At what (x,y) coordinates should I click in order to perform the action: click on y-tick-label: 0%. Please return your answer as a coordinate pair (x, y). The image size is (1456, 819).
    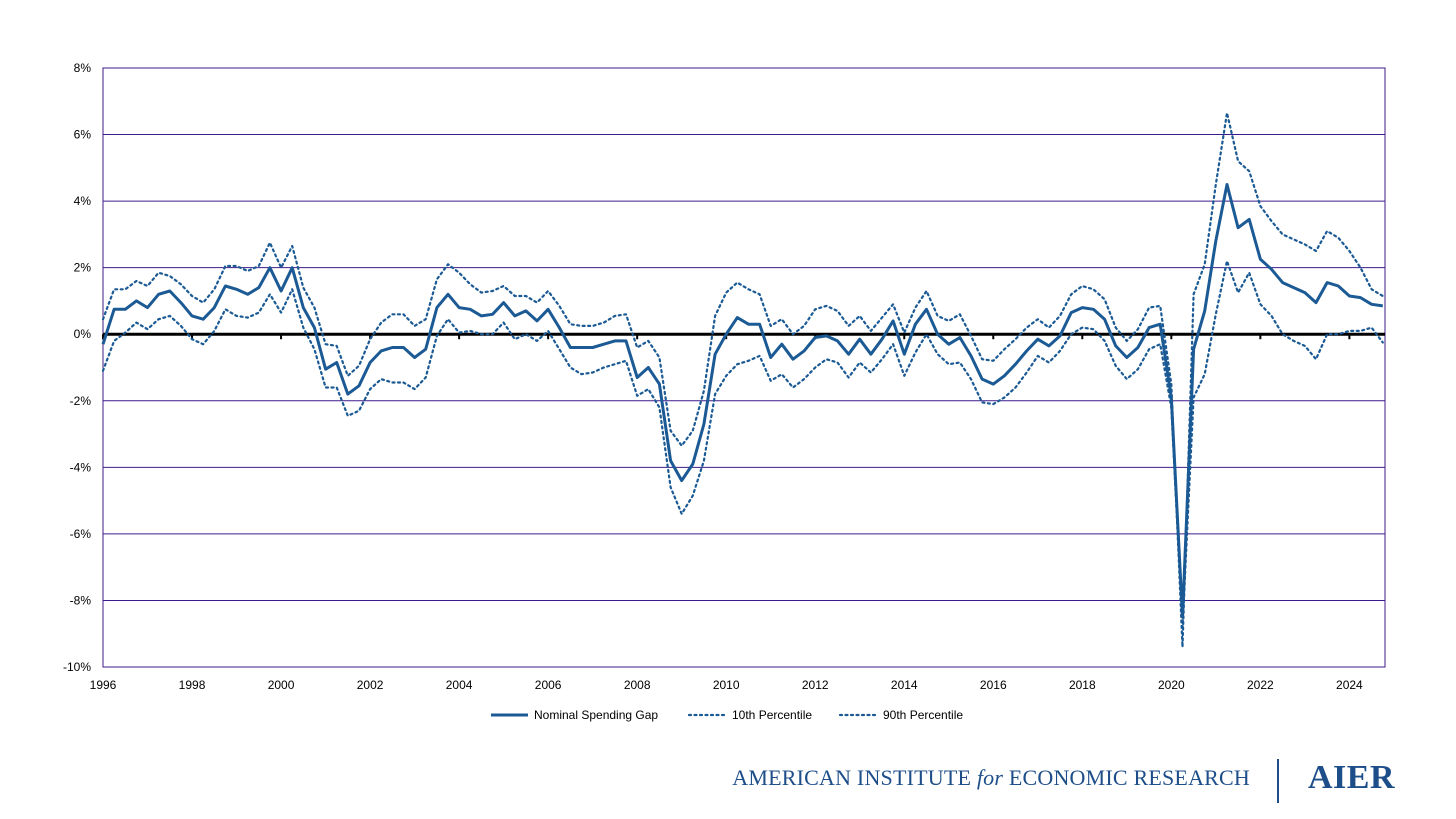
    Looking at the image, I should click on (83, 334).